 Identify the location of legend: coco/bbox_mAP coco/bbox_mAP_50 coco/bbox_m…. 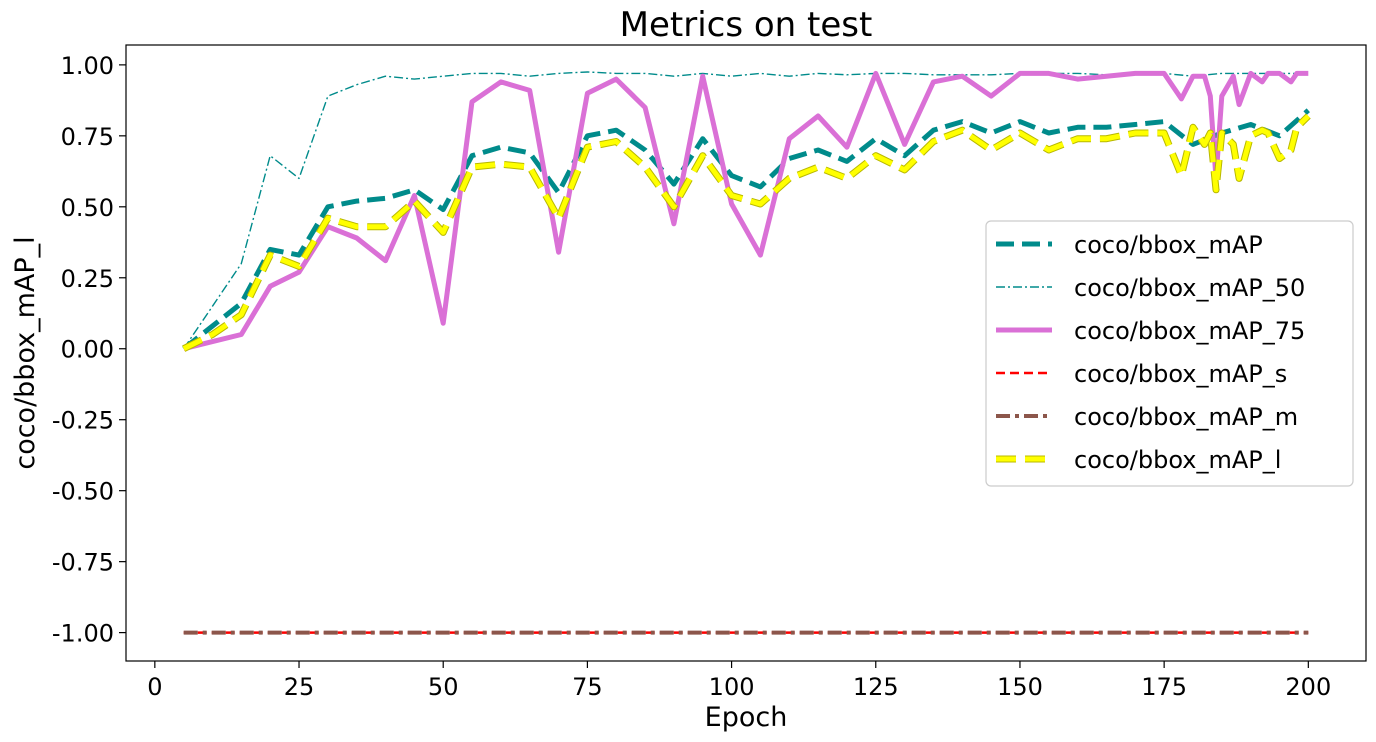
(1169, 353).